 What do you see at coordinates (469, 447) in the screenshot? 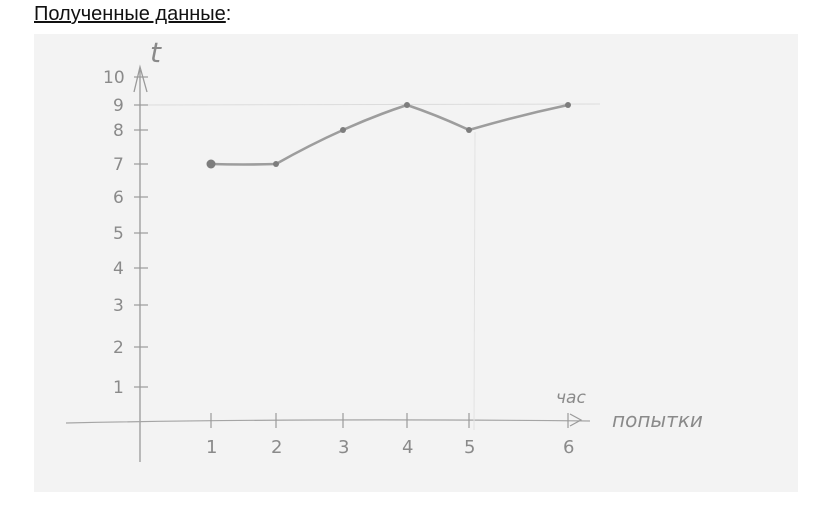
I see `x-tick-label: 5` at bounding box center [469, 447].